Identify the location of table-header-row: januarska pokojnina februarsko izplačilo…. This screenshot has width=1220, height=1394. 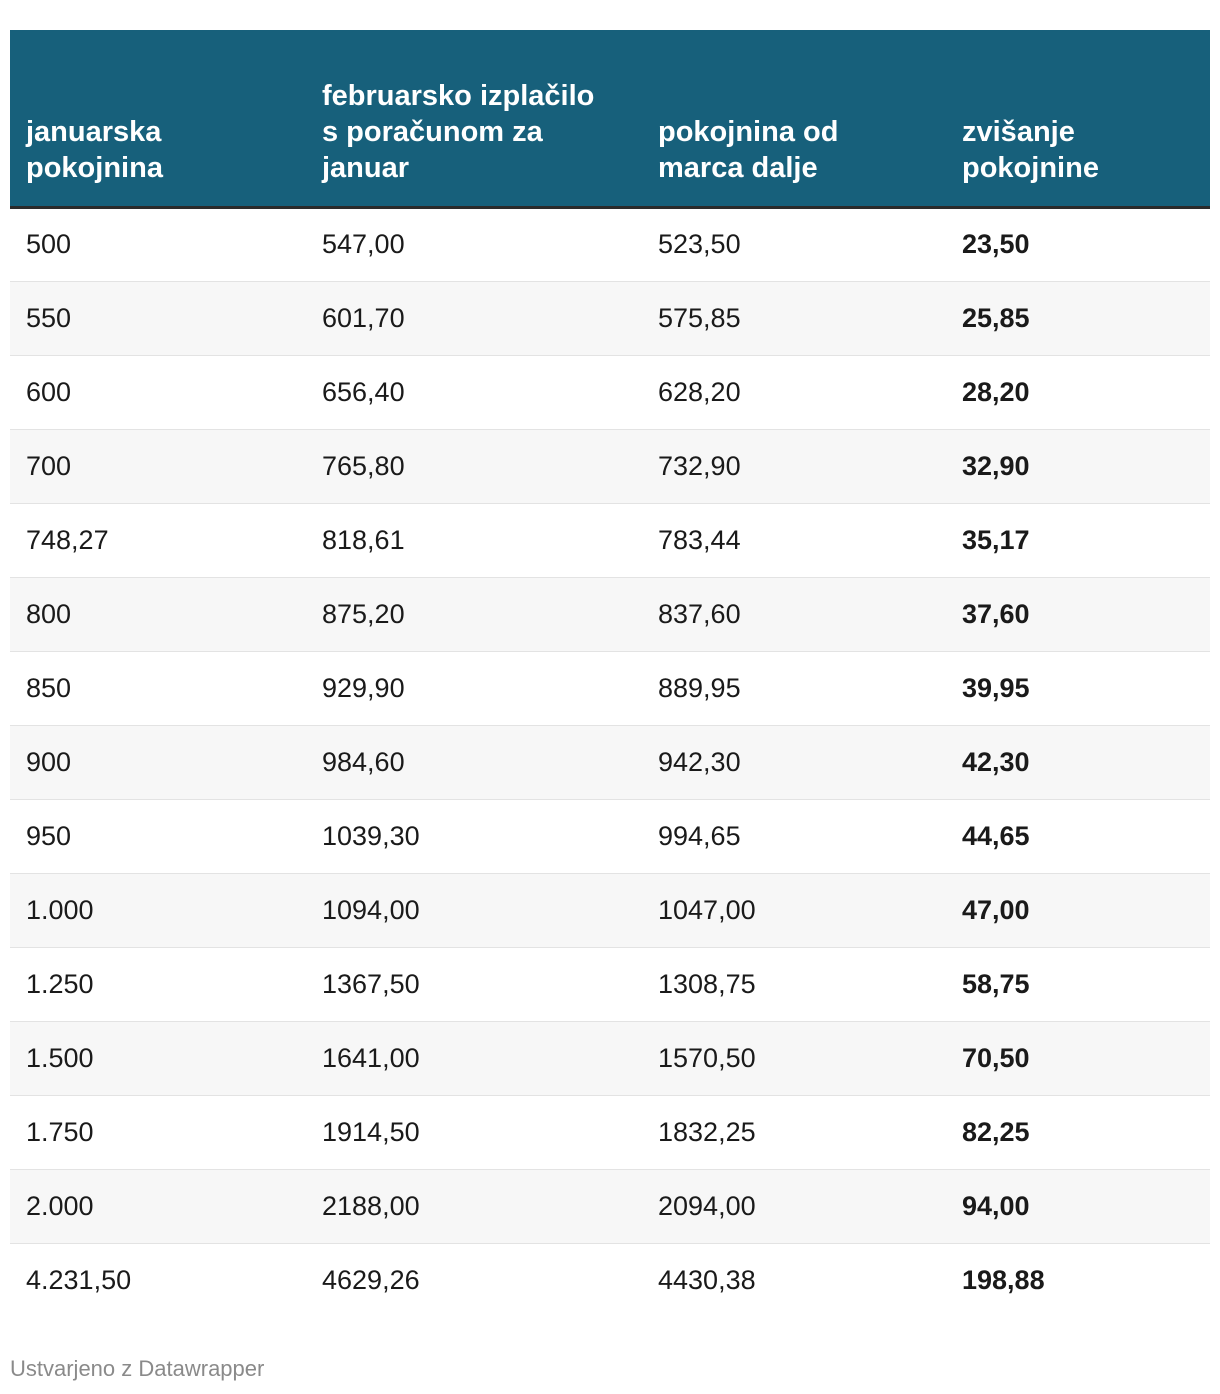
(610, 119).